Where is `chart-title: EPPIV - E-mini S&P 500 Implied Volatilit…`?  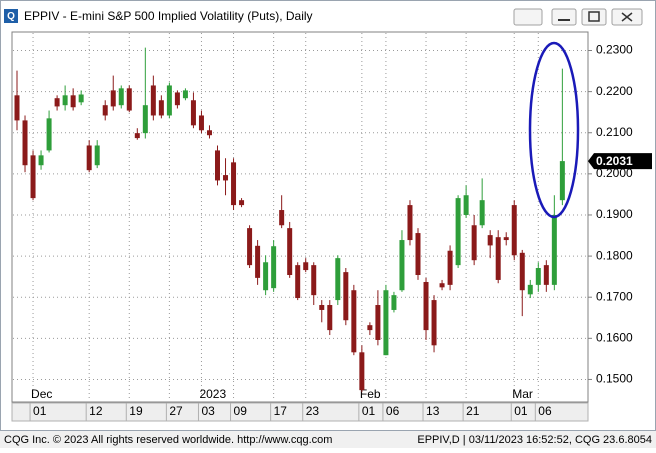 chart-title: EPPIV - E-mini S&P 500 Implied Volatilit… is located at coordinates (168, 16).